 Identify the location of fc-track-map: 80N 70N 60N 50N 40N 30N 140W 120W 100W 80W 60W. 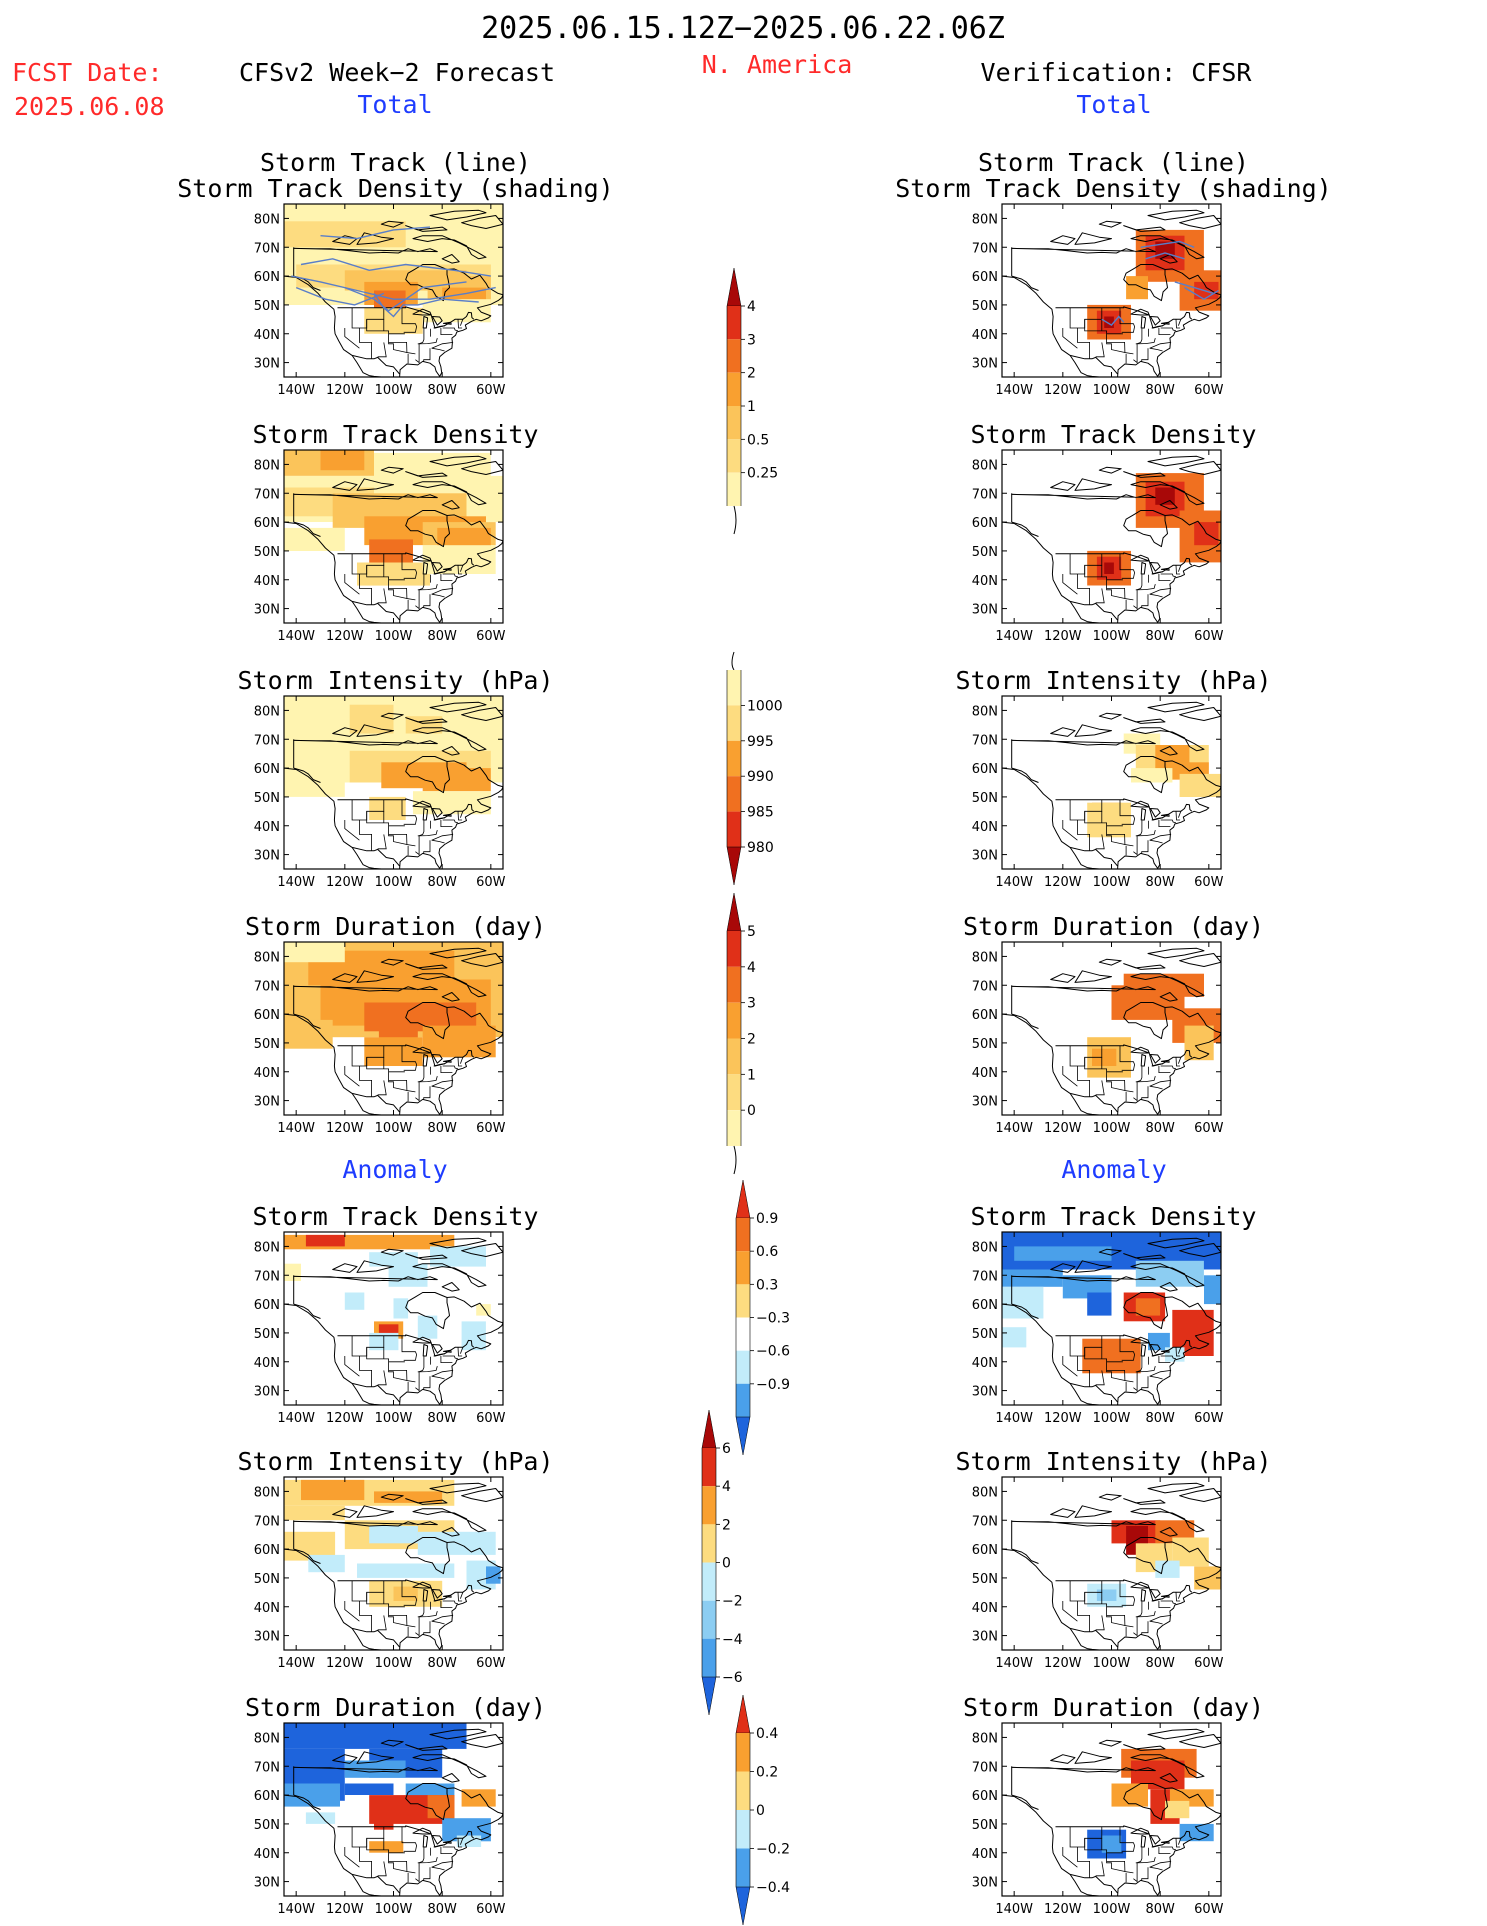
(380, 300).